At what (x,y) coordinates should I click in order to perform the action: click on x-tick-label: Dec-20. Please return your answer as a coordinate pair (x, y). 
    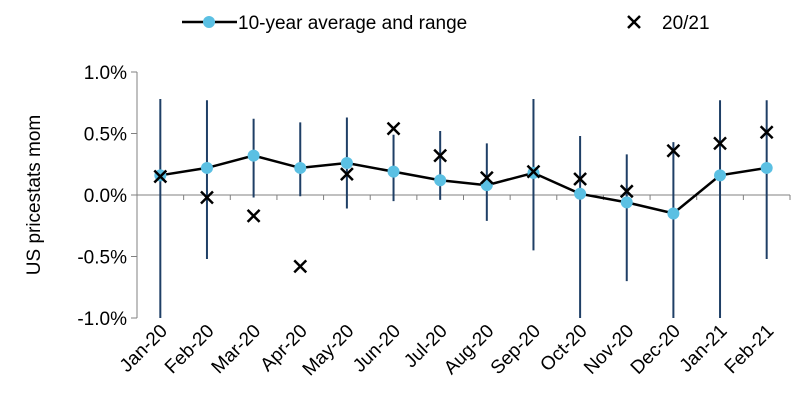
    Looking at the image, I should click on (656, 350).